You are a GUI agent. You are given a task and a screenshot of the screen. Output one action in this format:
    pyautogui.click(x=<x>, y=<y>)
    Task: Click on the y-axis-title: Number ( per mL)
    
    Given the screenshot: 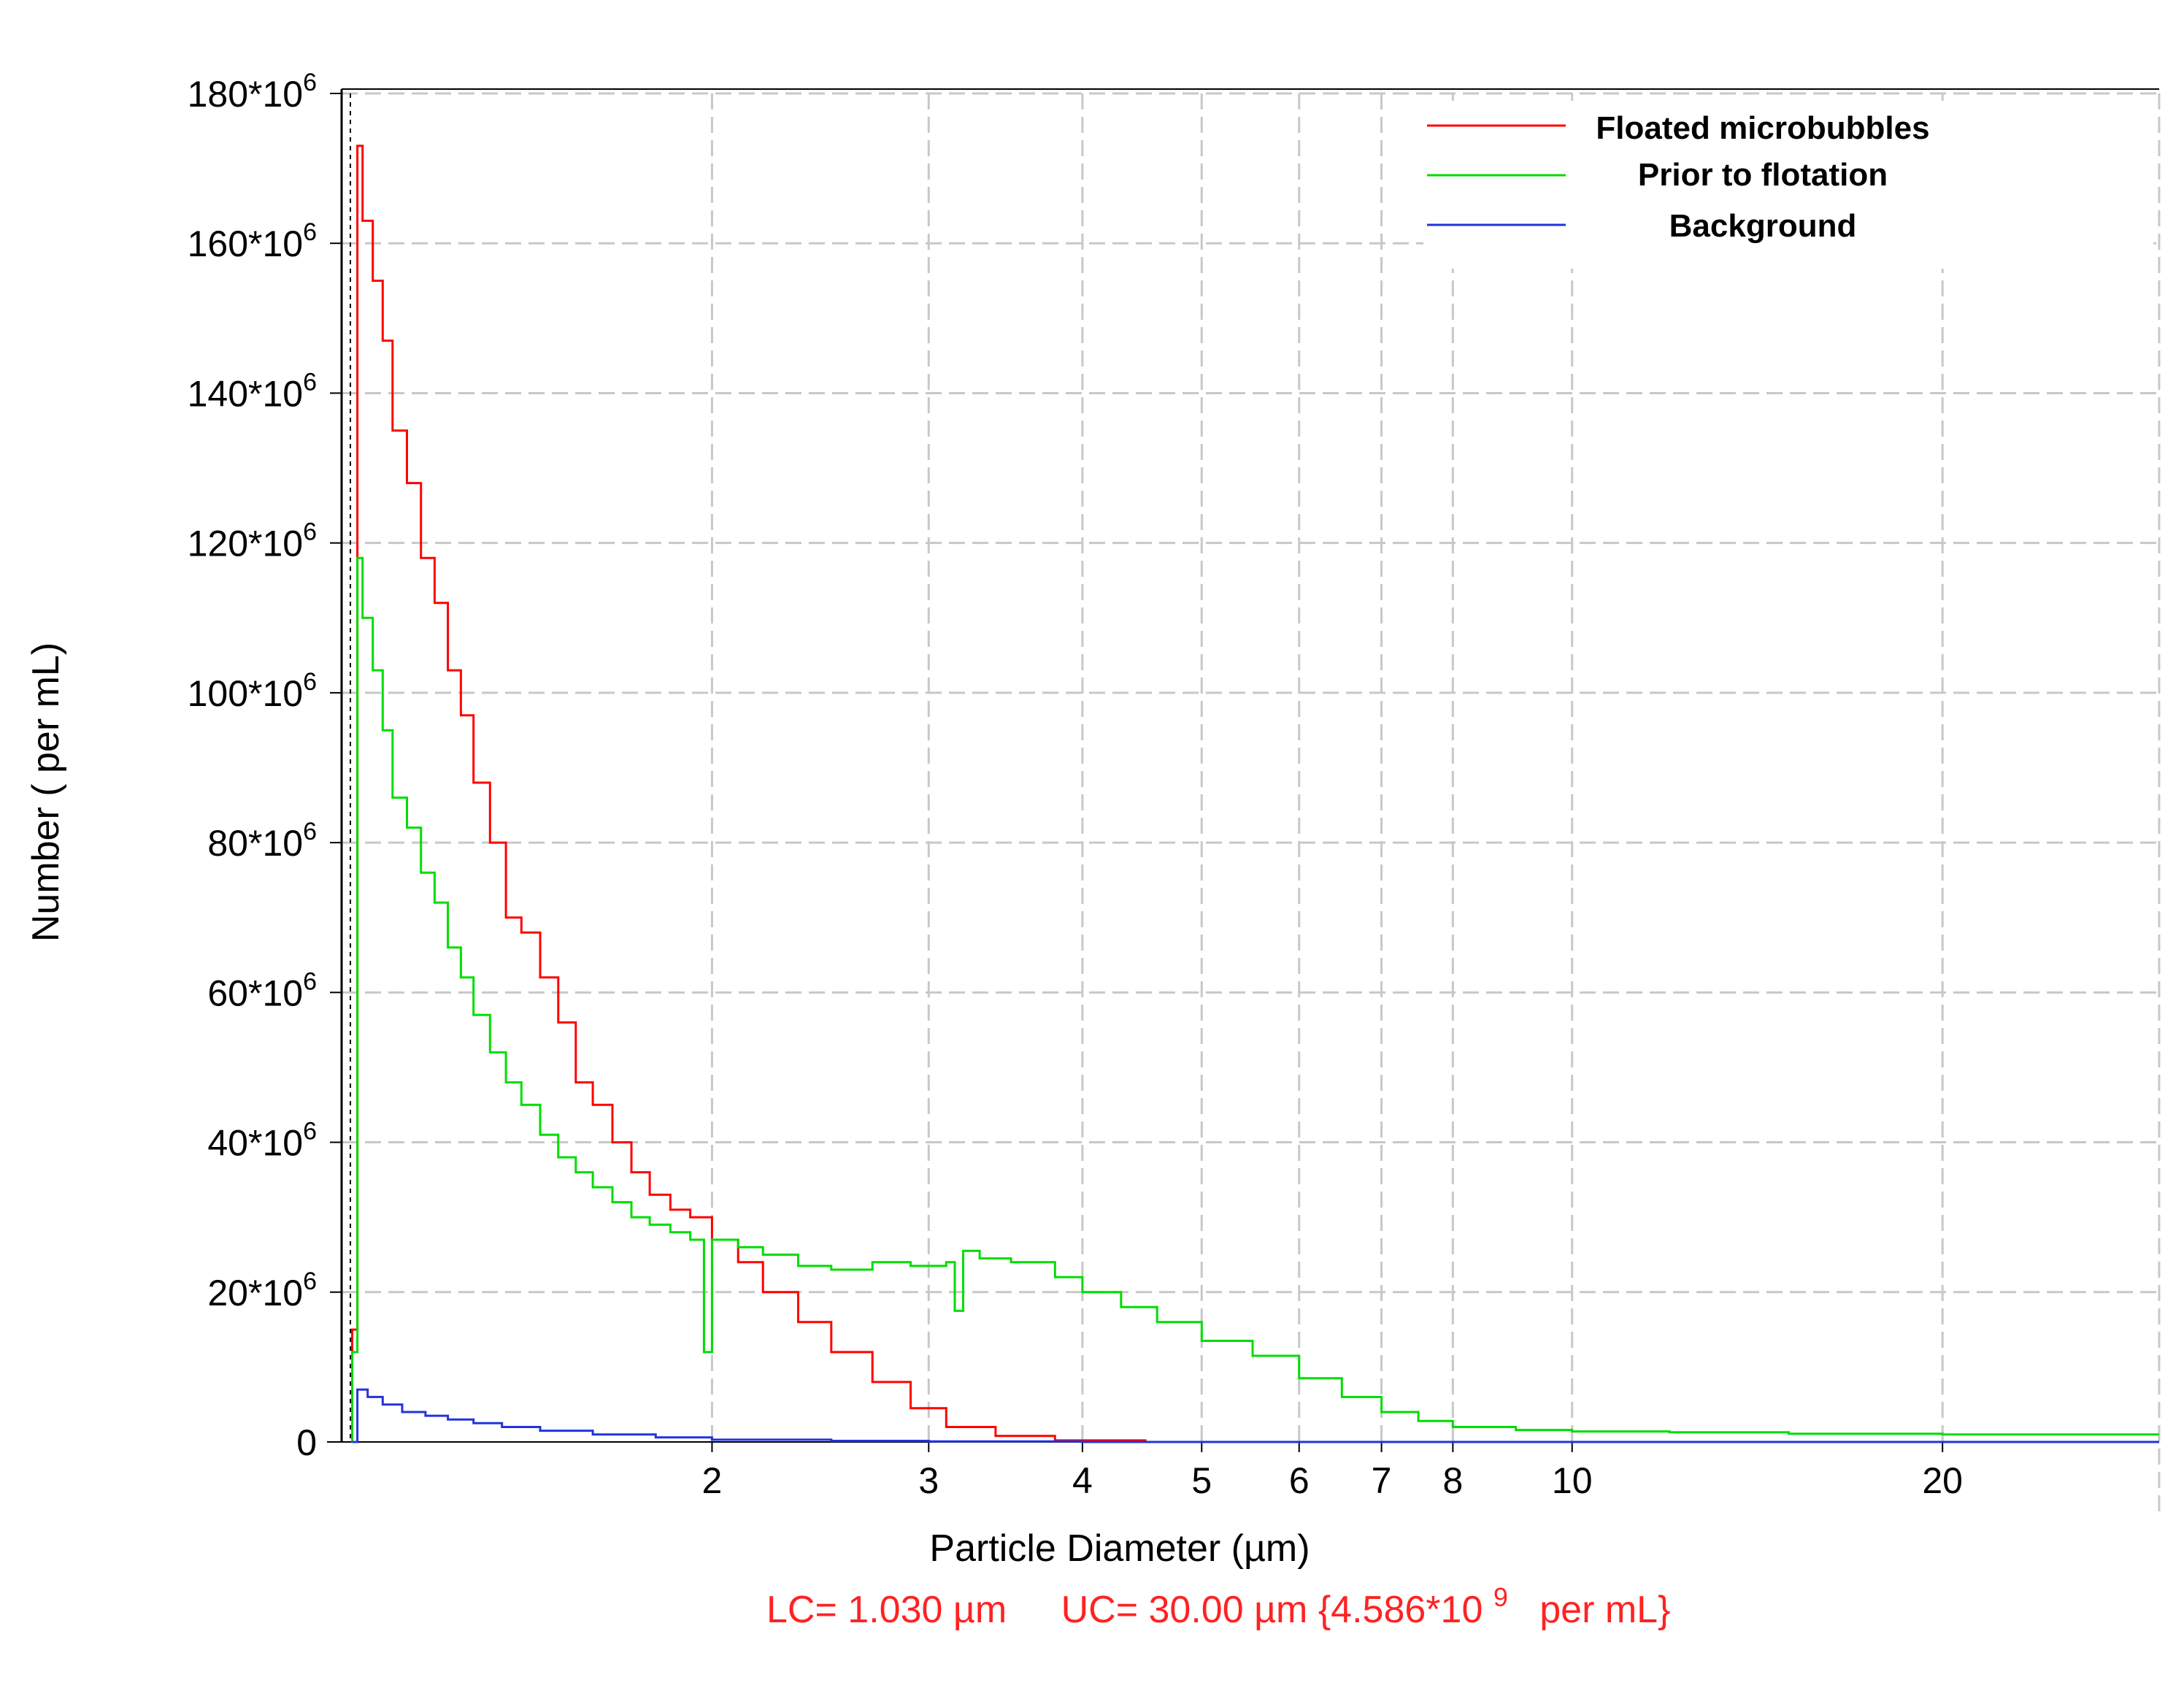 What is the action you would take?
    pyautogui.click(x=46, y=792)
    